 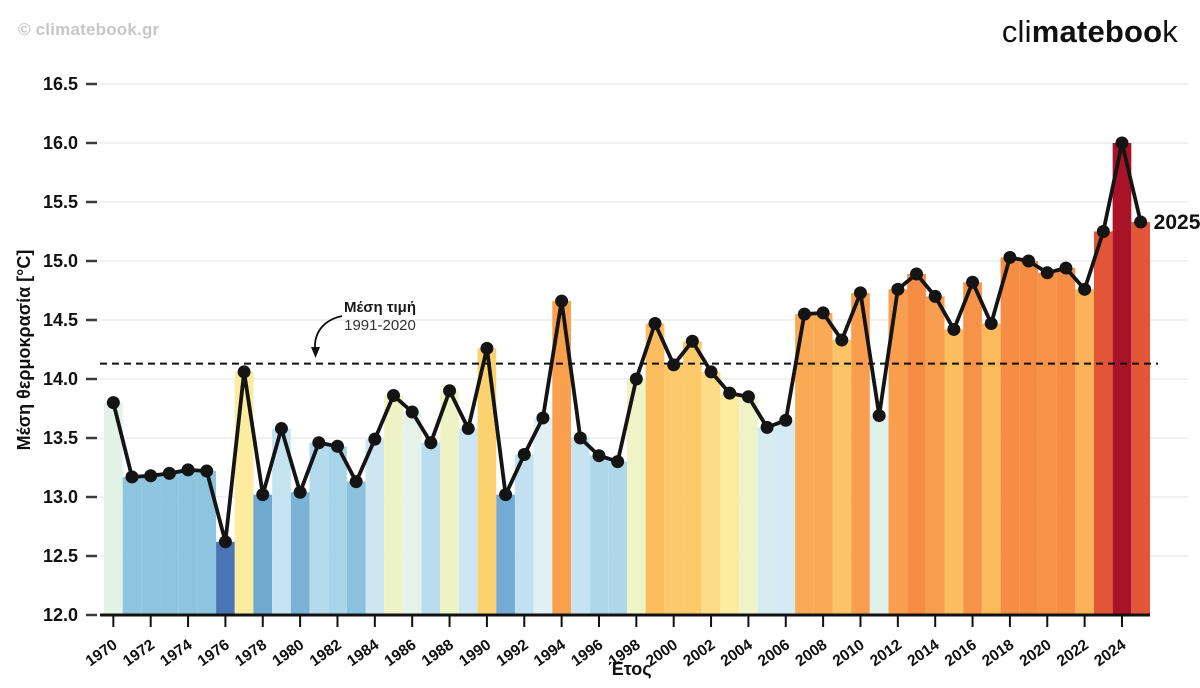 What do you see at coordinates (513, 653) in the screenshot?
I see `x-tick-label: 1992` at bounding box center [513, 653].